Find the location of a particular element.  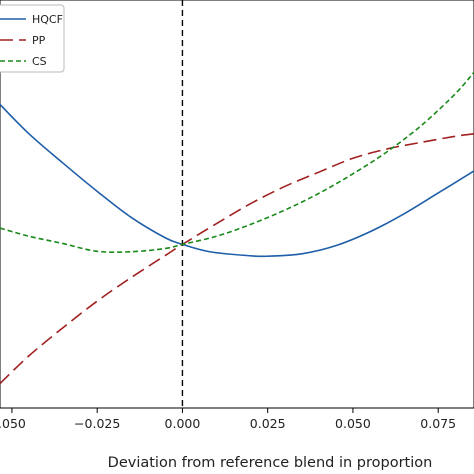

x-tick-label: 0.025 is located at coordinates (268, 423).